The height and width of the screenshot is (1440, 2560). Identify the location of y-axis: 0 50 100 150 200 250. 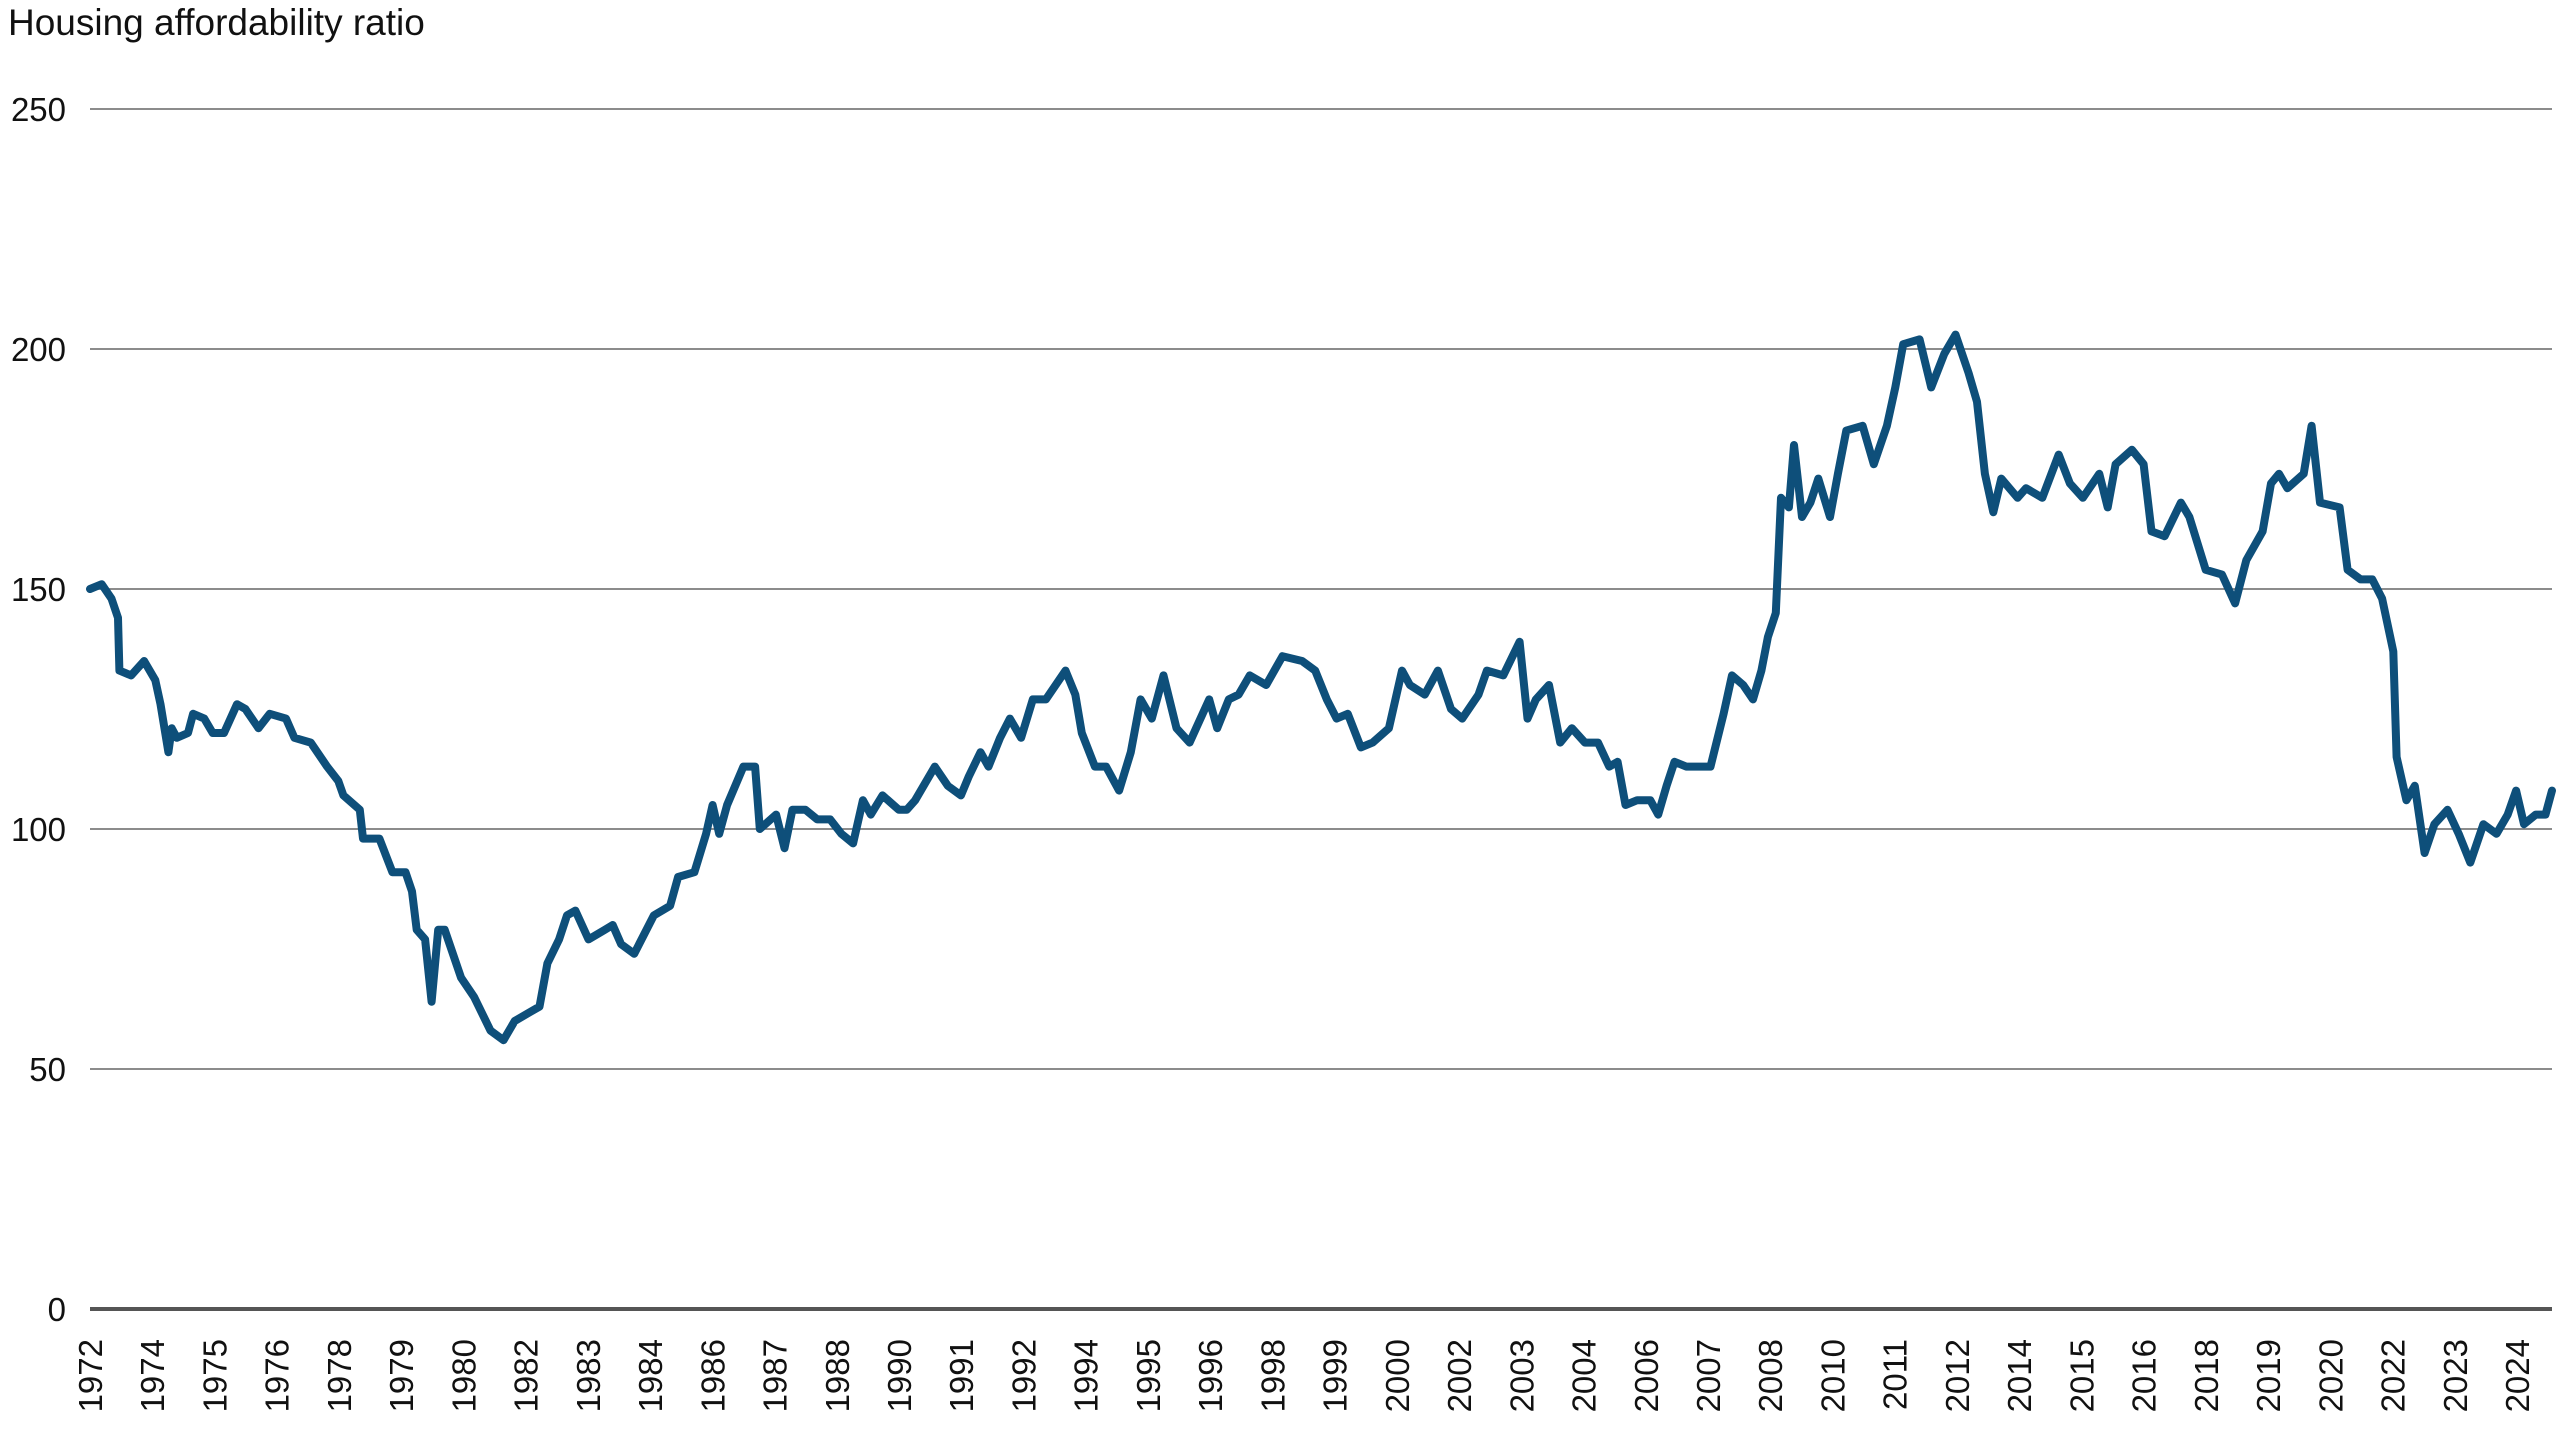
(38, 709).